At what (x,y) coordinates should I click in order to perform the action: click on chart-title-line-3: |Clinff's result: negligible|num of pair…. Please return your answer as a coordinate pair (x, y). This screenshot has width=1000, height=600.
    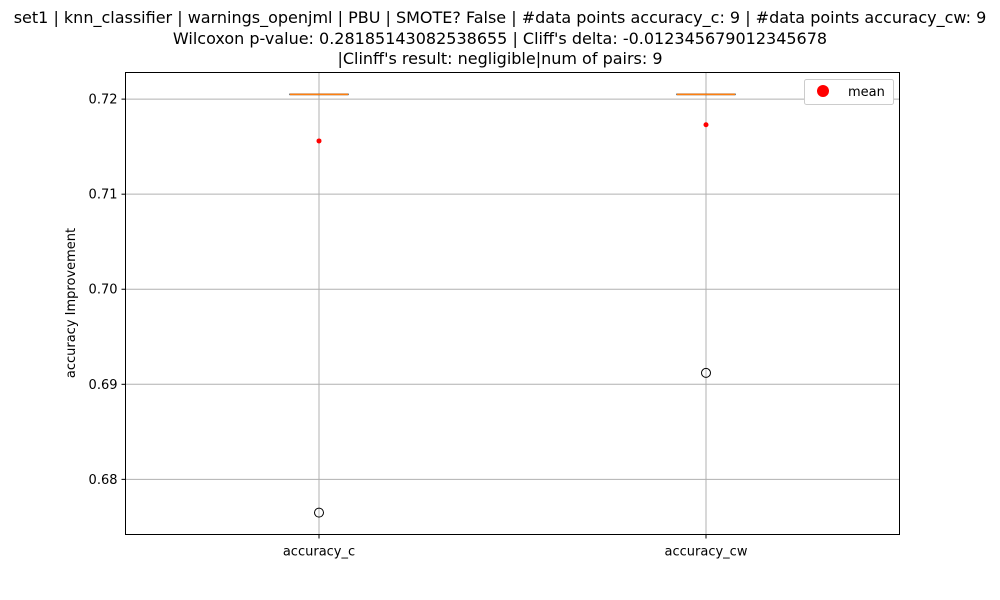
    Looking at the image, I should click on (500, 58).